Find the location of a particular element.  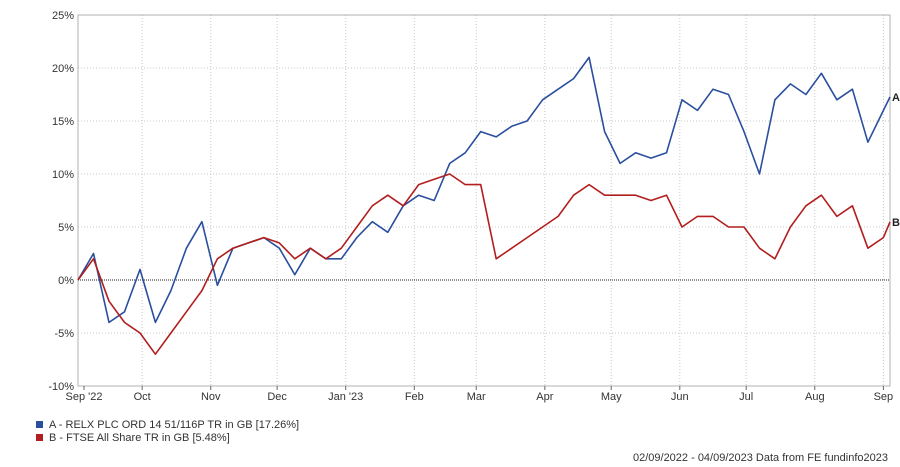

x-tick-label: Oct is located at coordinates (142, 397).